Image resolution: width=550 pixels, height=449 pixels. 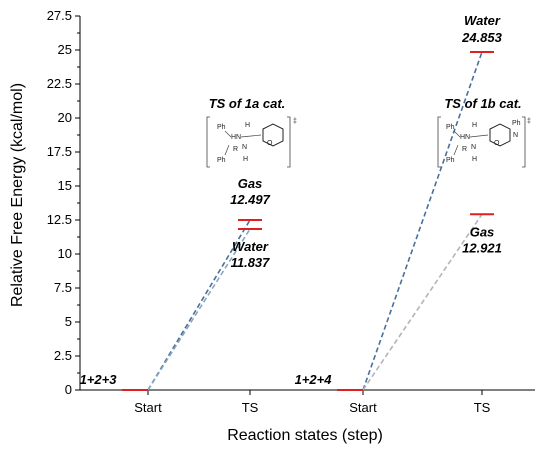 What do you see at coordinates (251, 142) in the screenshot?
I see `ts-structure-1a: ‡ Ph HN H R N Ph H O` at bounding box center [251, 142].